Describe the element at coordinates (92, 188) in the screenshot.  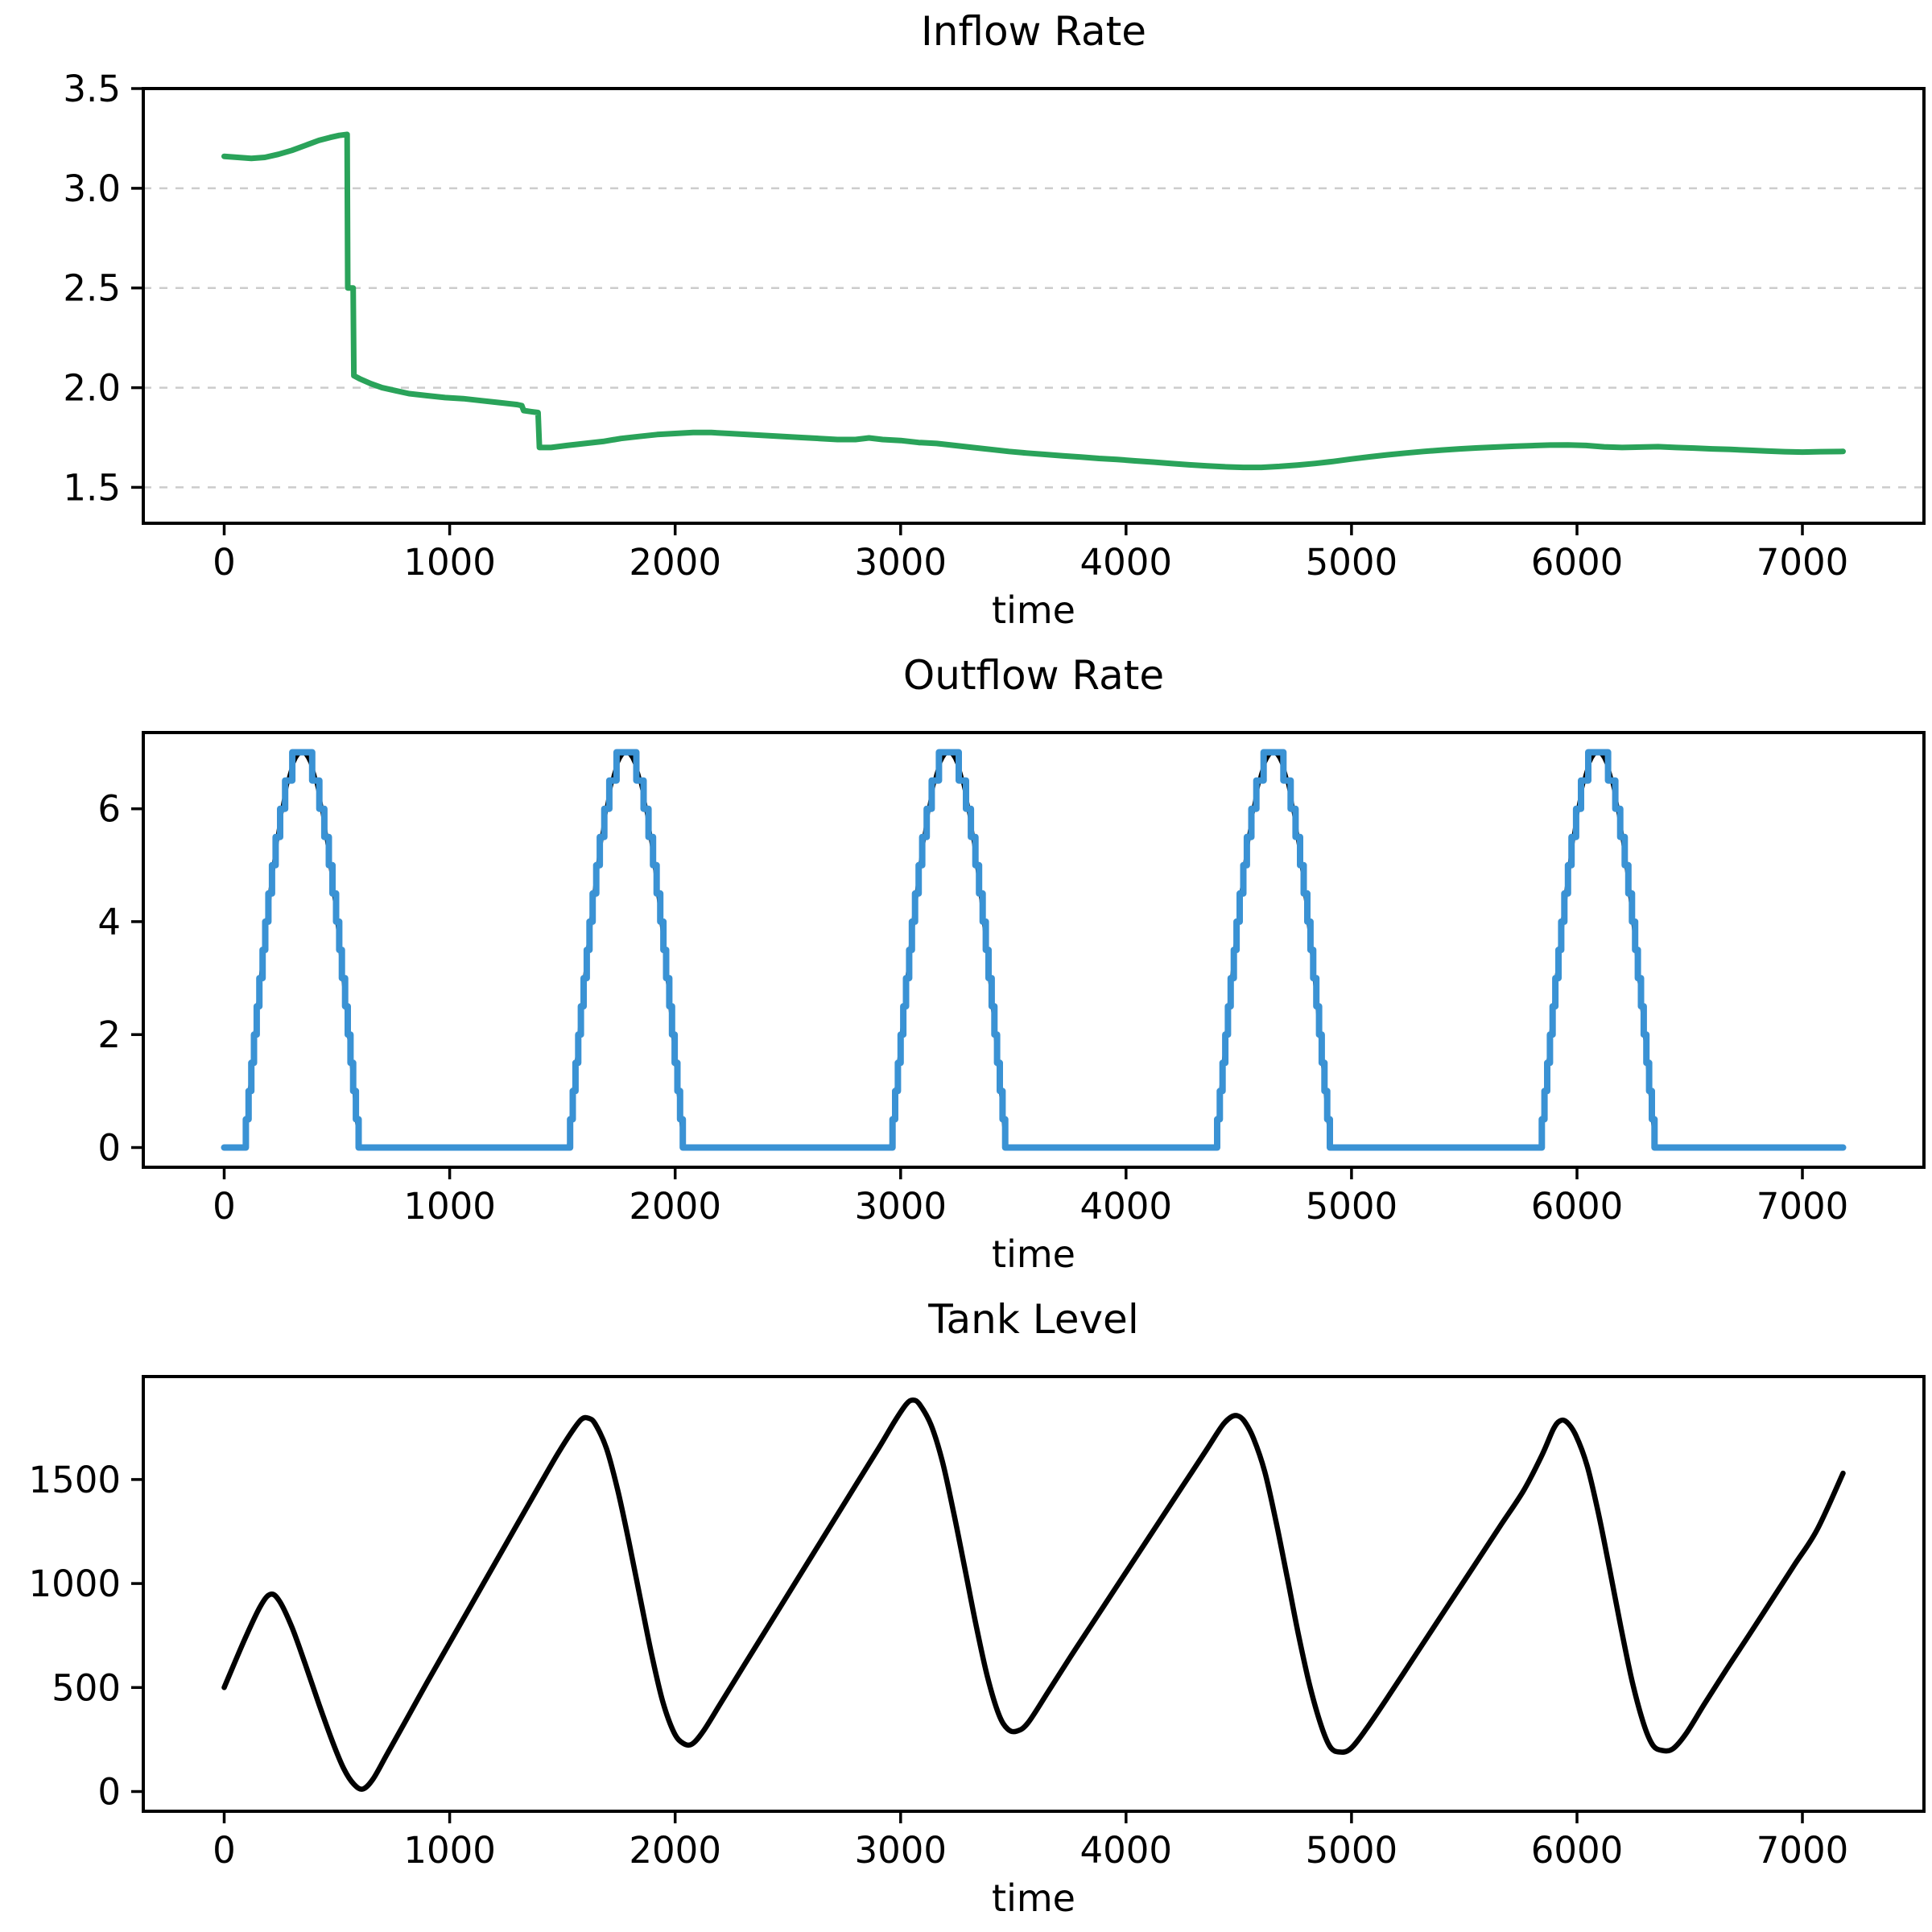
I see `svg-text: 3.0` at that location.